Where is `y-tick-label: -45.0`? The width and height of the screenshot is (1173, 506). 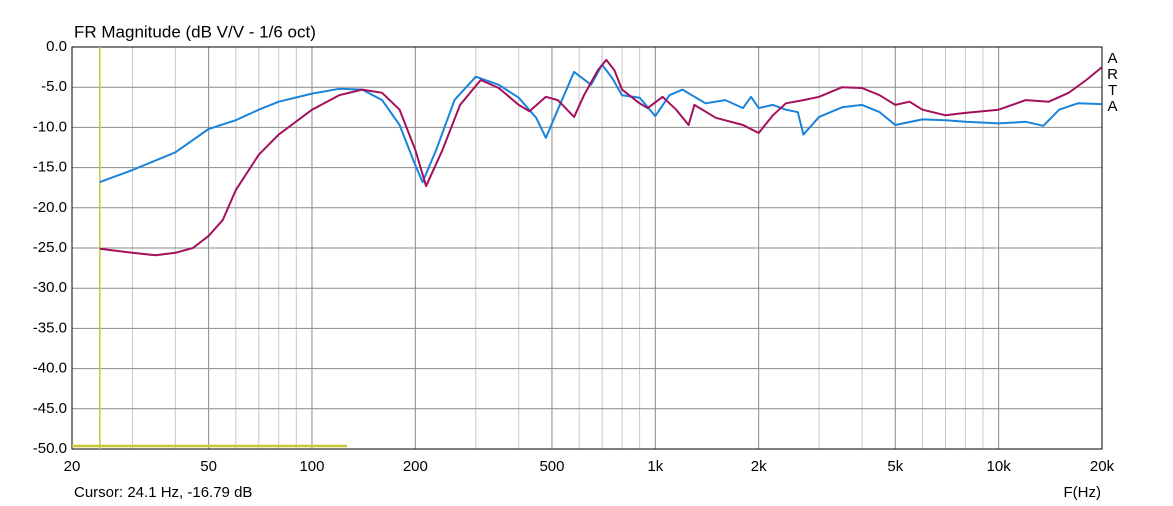
y-tick-label: -45.0 is located at coordinates (50, 408).